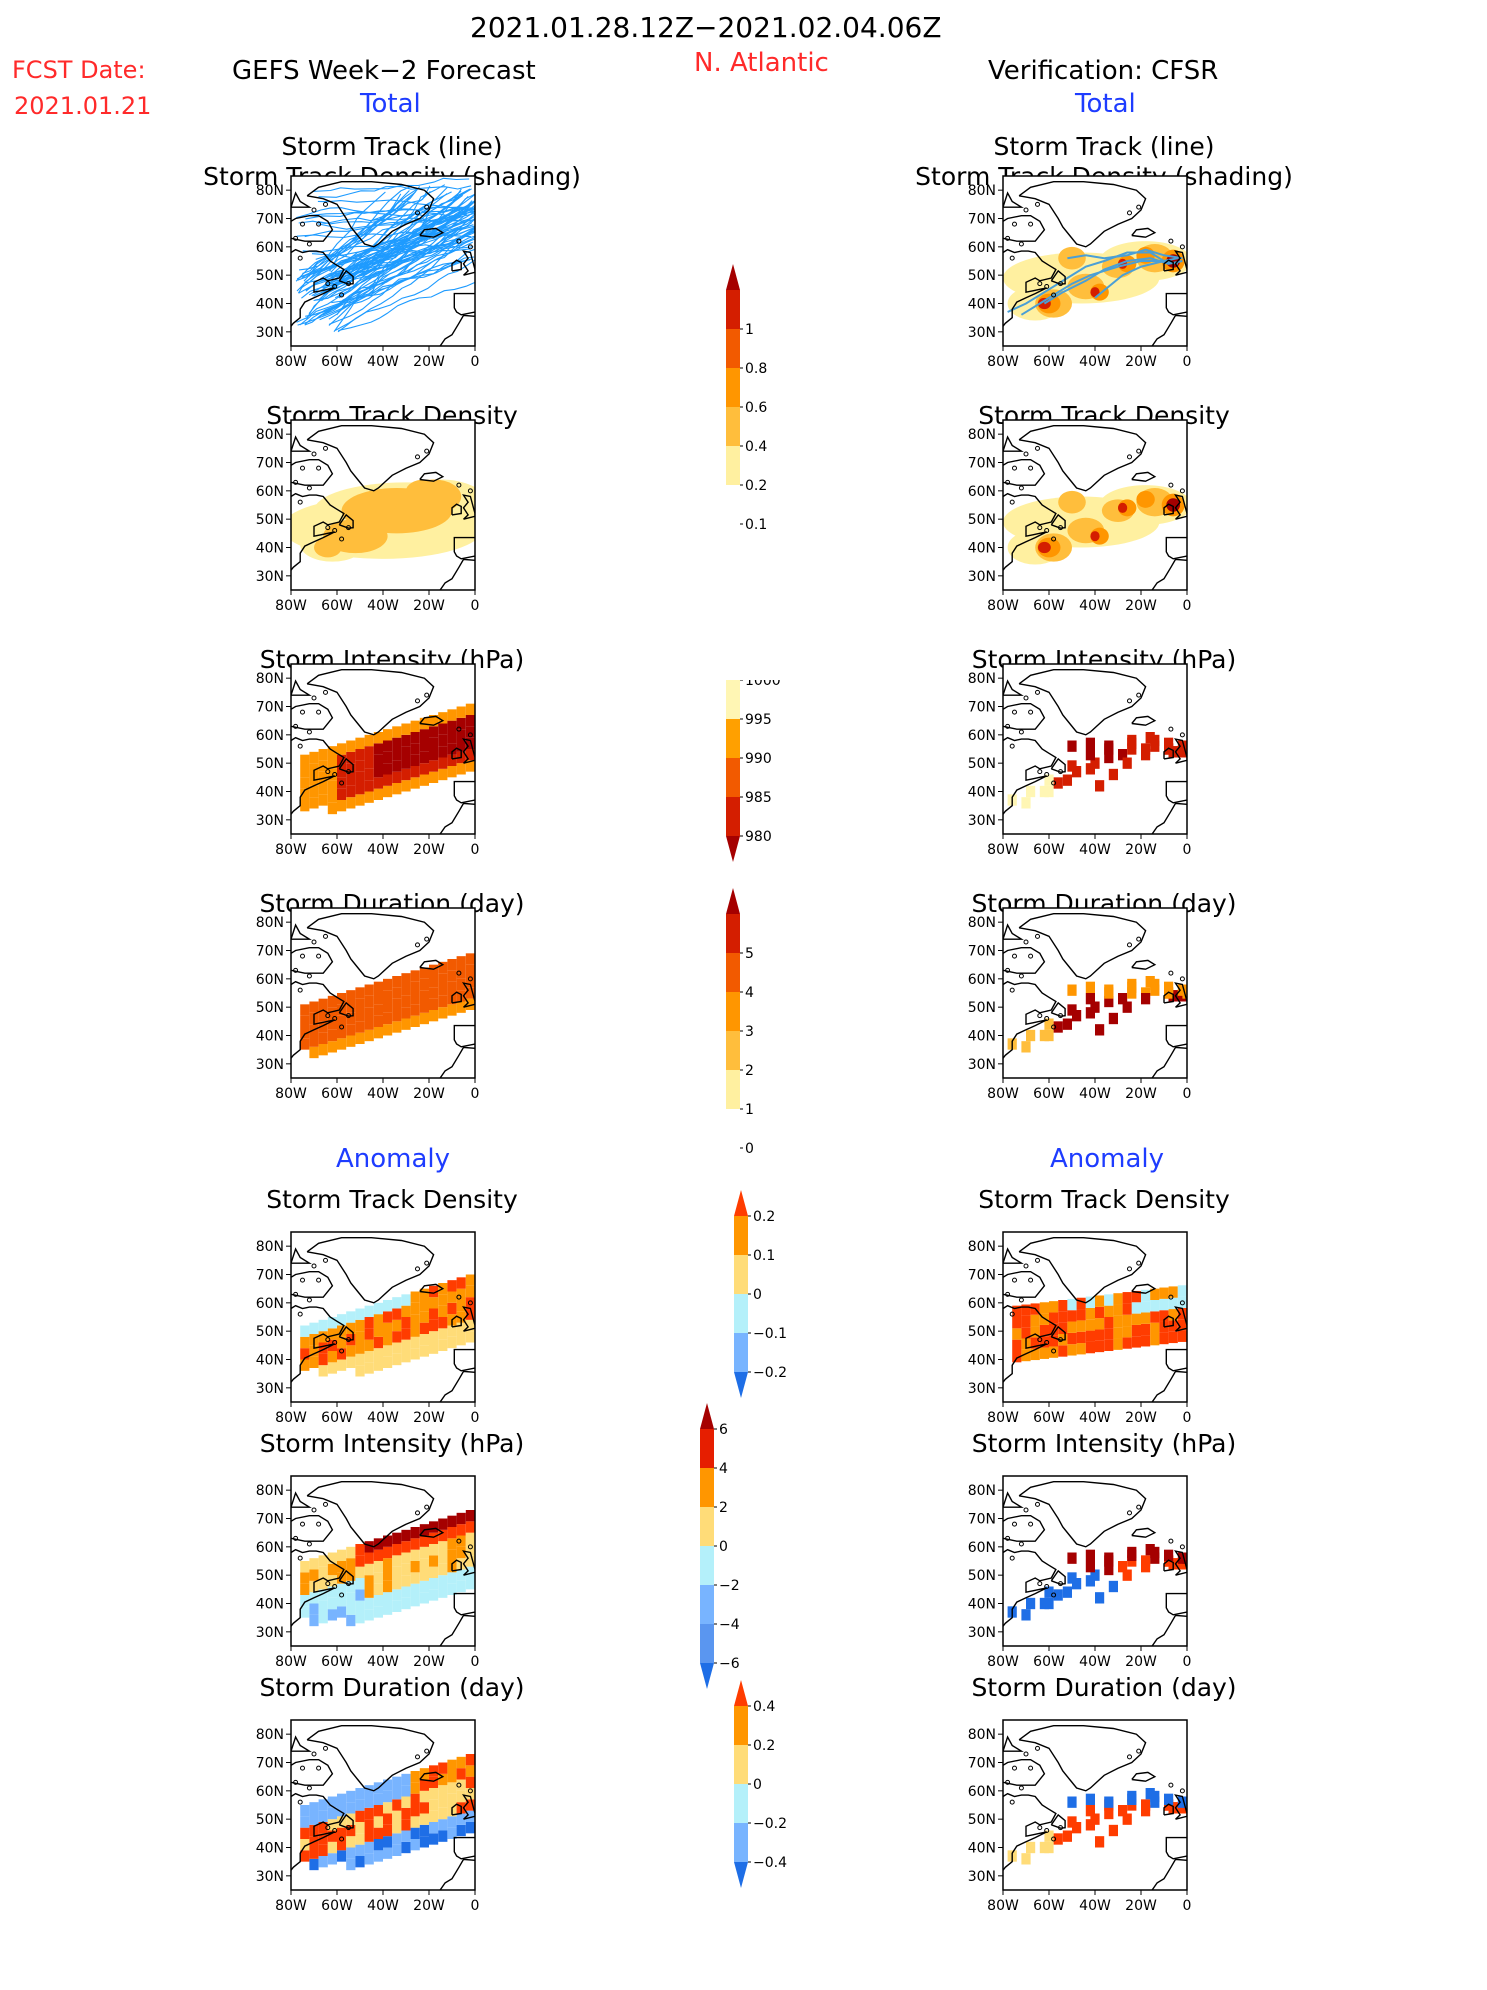 This screenshot has width=1487, height=1990. What do you see at coordinates (79, 70) in the screenshot?
I see `fcst-date-label: FCST Date:` at bounding box center [79, 70].